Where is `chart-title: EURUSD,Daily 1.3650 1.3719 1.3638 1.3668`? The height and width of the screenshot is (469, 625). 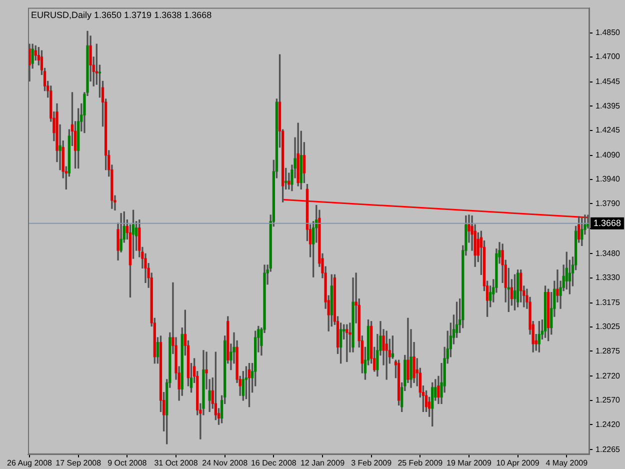 chart-title: EURUSD,Daily 1.3650 1.3719 1.3638 1.3668 is located at coordinates (121, 15).